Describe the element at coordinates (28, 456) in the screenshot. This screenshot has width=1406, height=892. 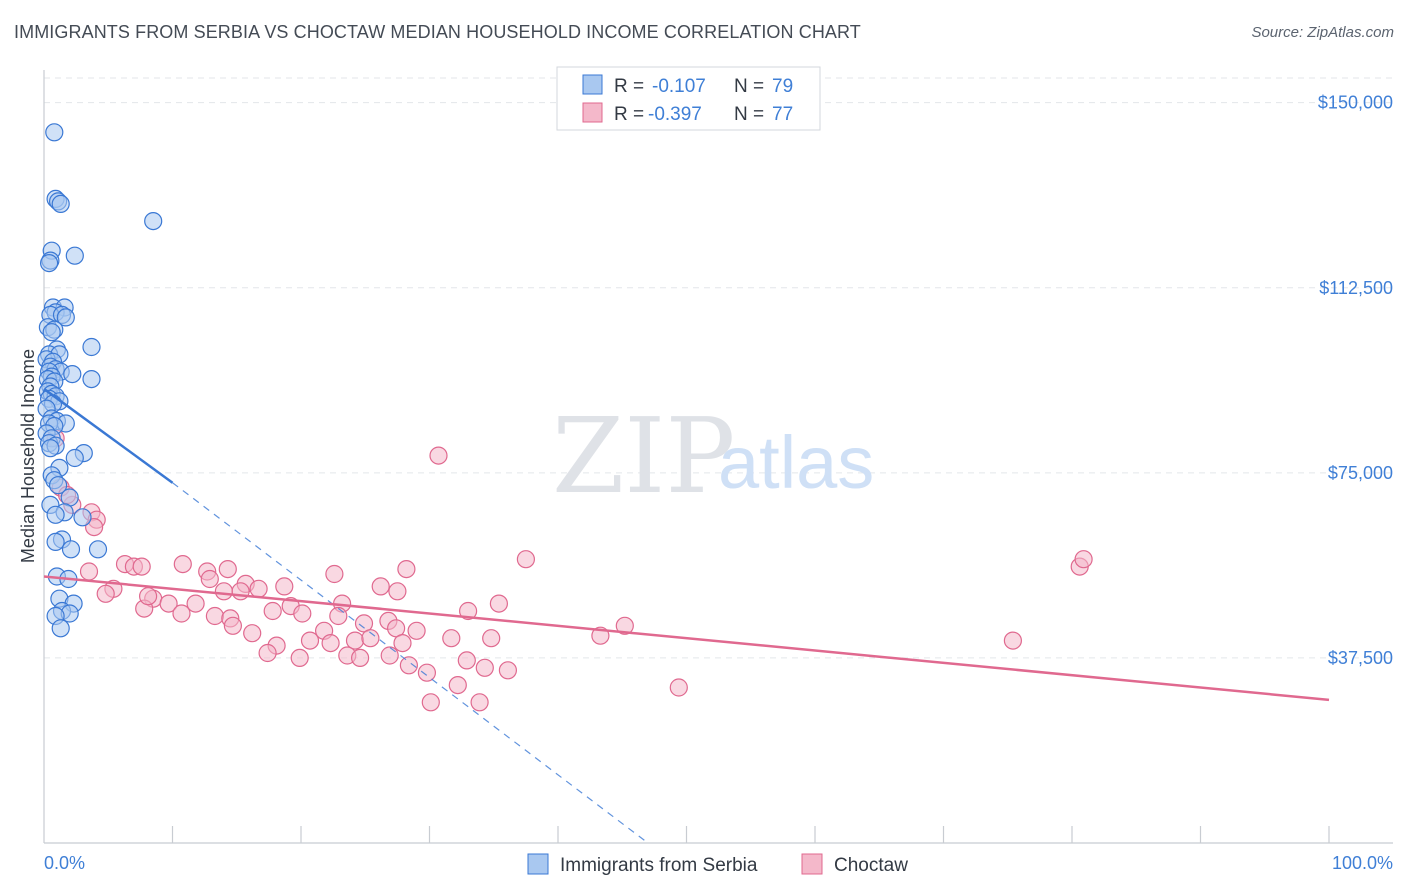
I see `y-axis-label: Median Household Income` at that location.